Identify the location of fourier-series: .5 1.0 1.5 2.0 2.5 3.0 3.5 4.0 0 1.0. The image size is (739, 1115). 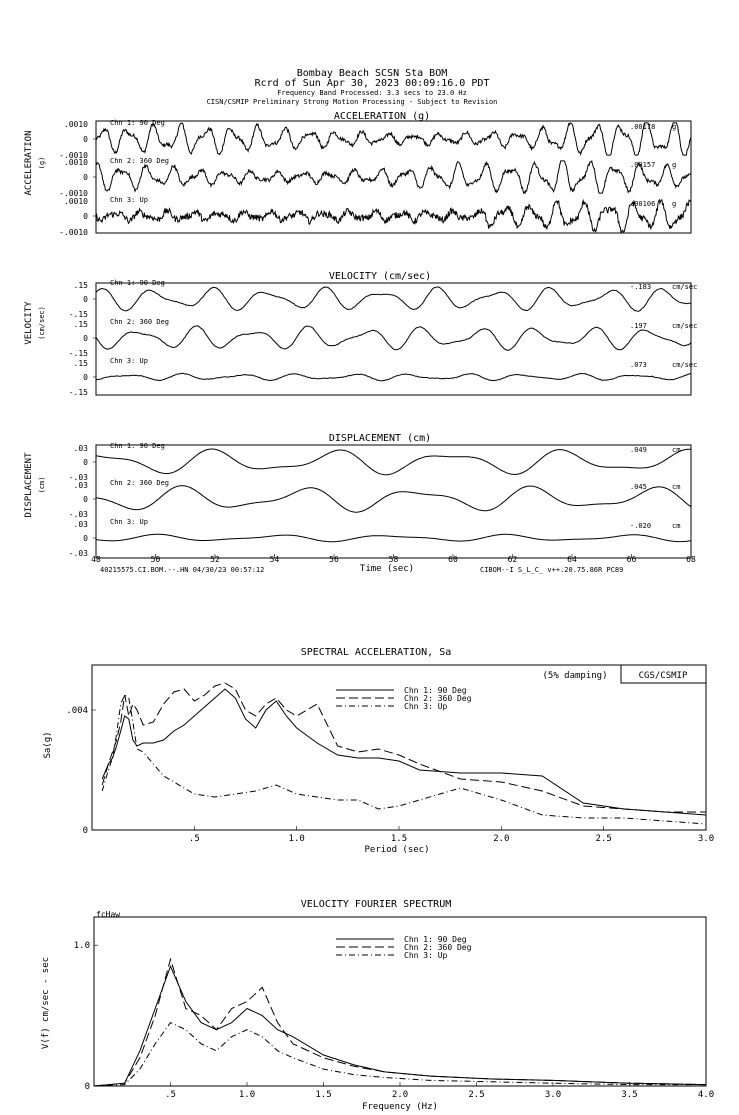
(394, 1020).